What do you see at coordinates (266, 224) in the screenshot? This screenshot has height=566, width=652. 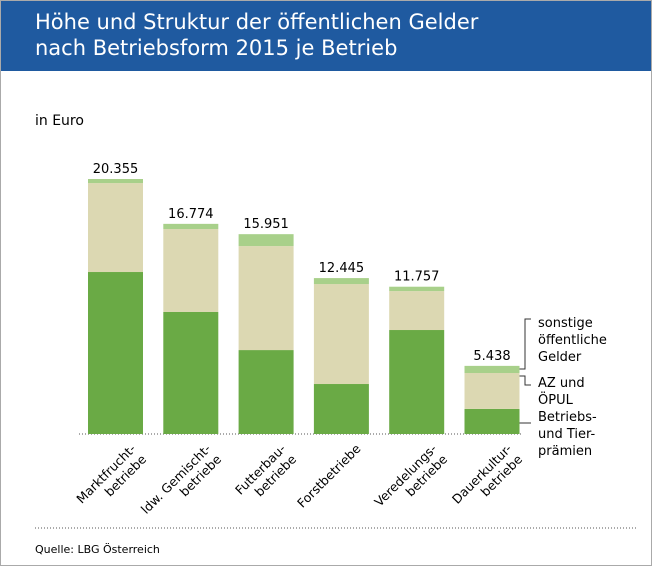 I see `total-label: 15.951` at bounding box center [266, 224].